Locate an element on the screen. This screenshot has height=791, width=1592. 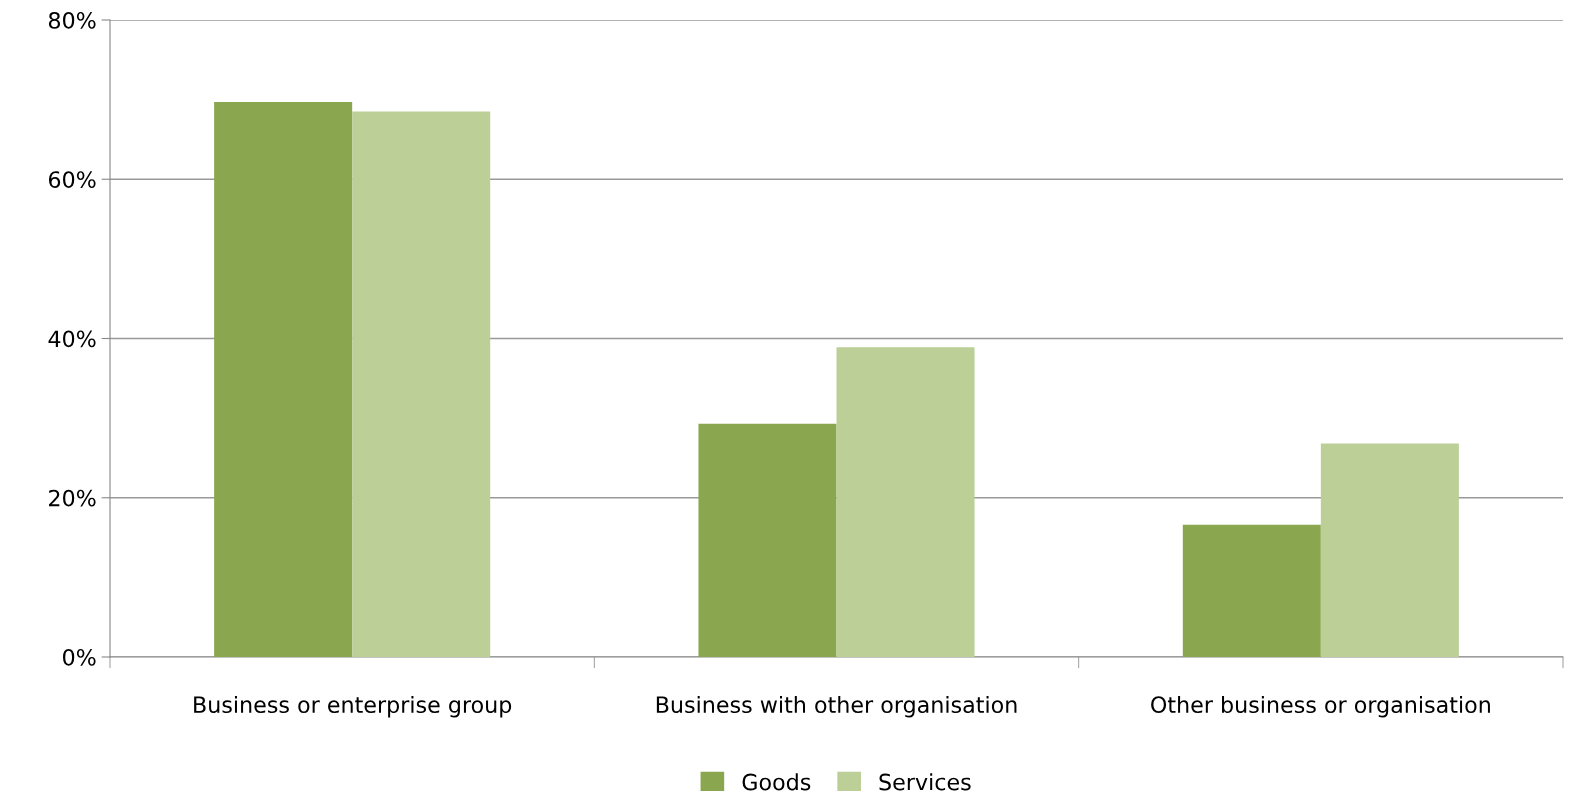
y-tick-label: 80% is located at coordinates (72, 20).